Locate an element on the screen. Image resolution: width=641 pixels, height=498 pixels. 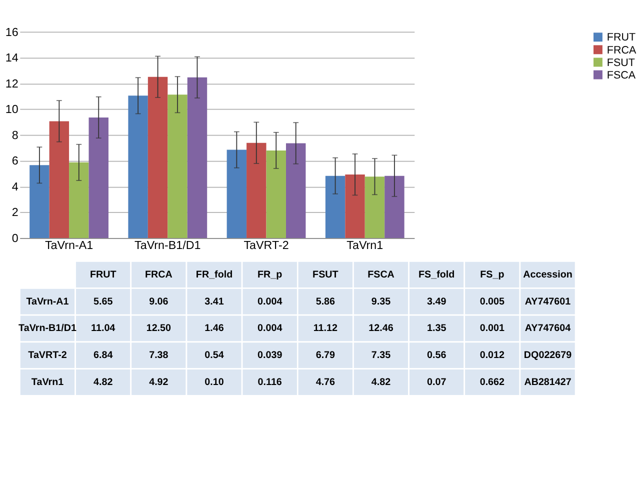
x-tick-label: TaVRT-2 is located at coordinates (266, 245).